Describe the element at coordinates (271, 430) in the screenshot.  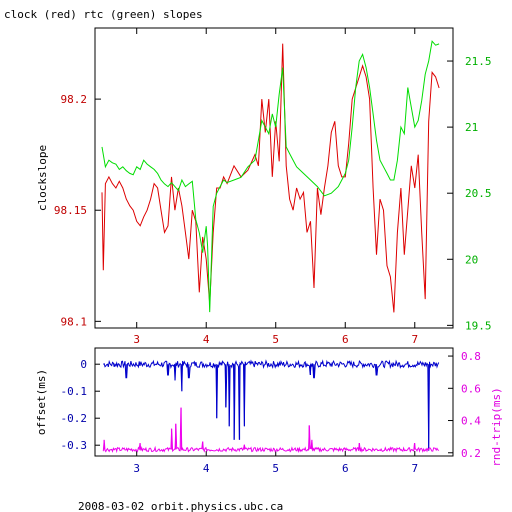
I see `rnd-trip-series-line` at that location.